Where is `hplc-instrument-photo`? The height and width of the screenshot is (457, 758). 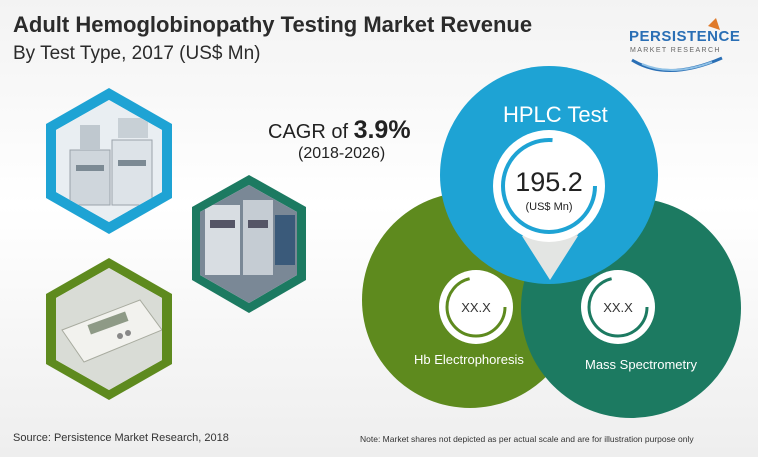
hplc-instrument-photo is located at coordinates (109, 161).